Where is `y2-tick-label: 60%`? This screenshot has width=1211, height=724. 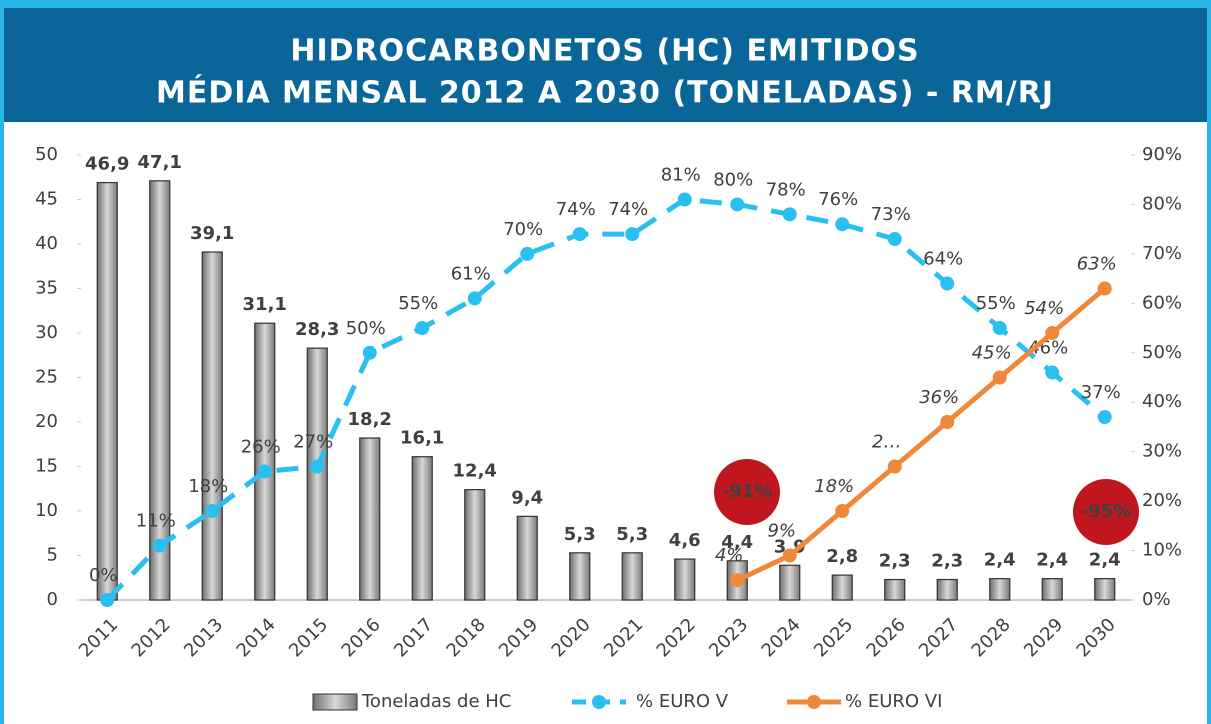
y2-tick-label: 60% is located at coordinates (1162, 302).